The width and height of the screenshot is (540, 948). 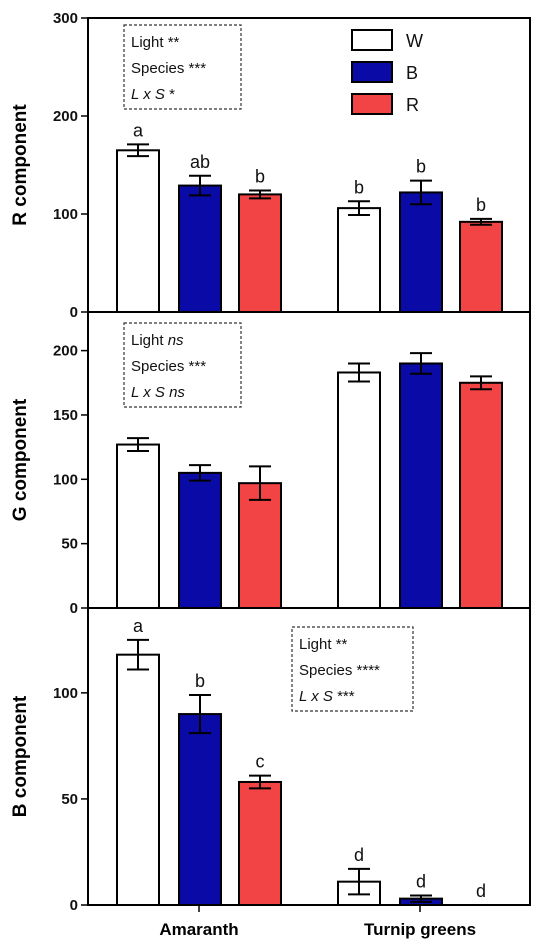 I want to click on significance-letter: ab, so click(x=200, y=162).